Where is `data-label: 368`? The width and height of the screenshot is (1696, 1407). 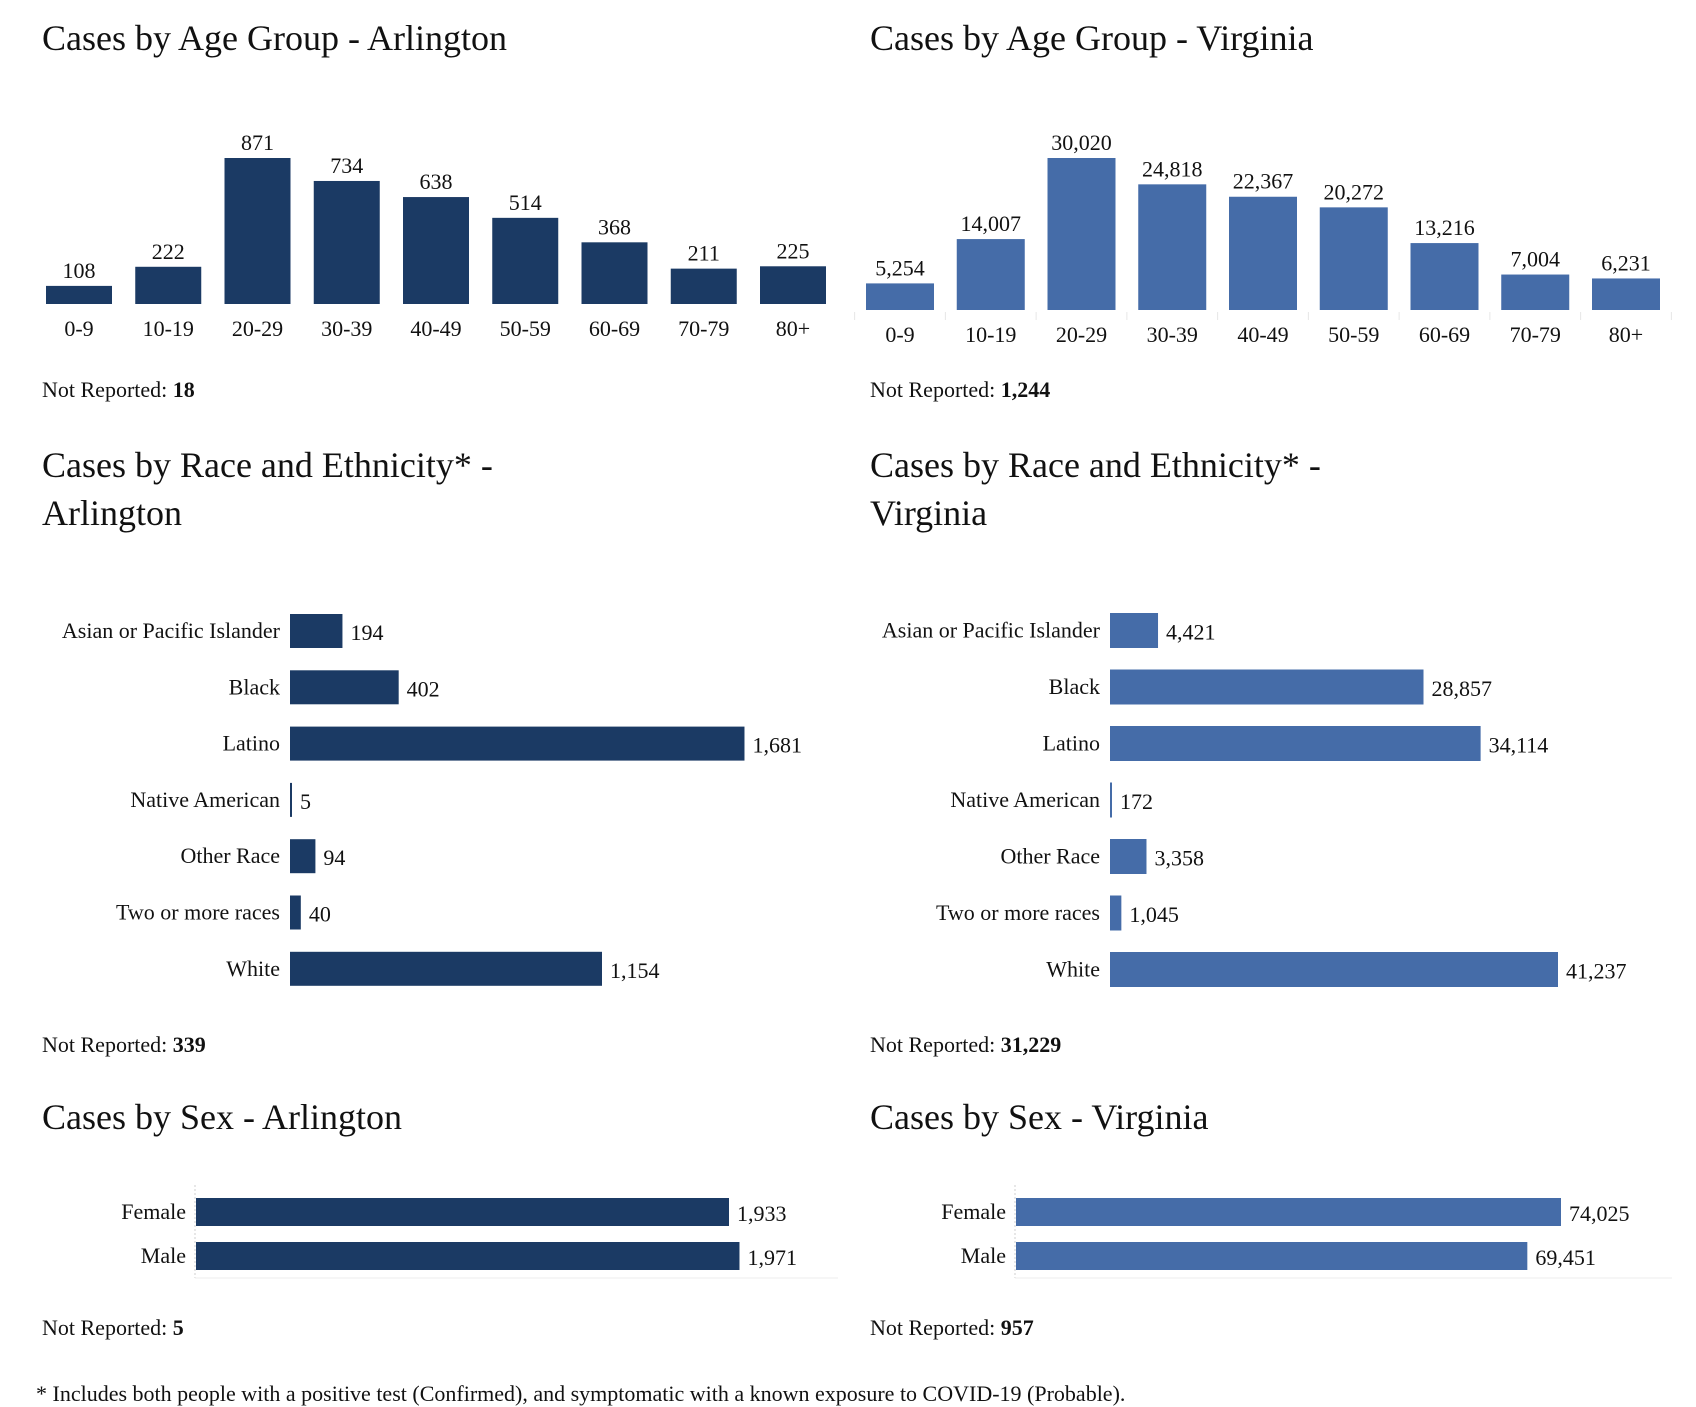 data-label: 368 is located at coordinates (614, 226).